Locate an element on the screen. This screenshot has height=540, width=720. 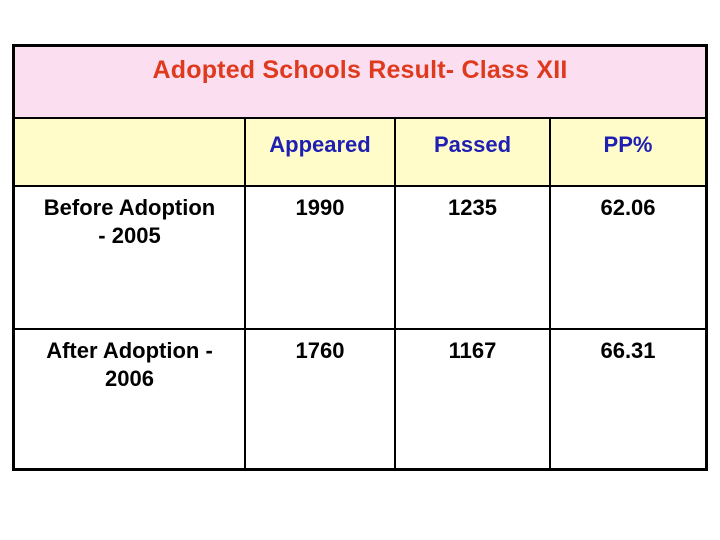
slide-title: Adopted Schools Result- Class XII is located at coordinates (360, 70).